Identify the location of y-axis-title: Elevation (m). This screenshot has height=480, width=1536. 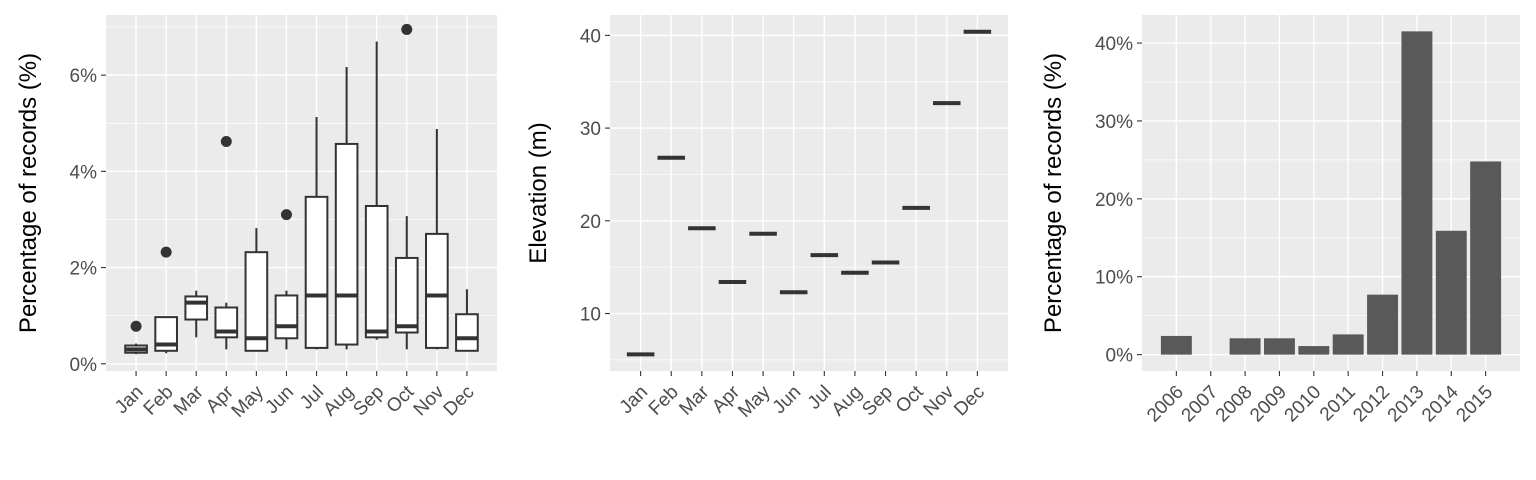
(538, 192).